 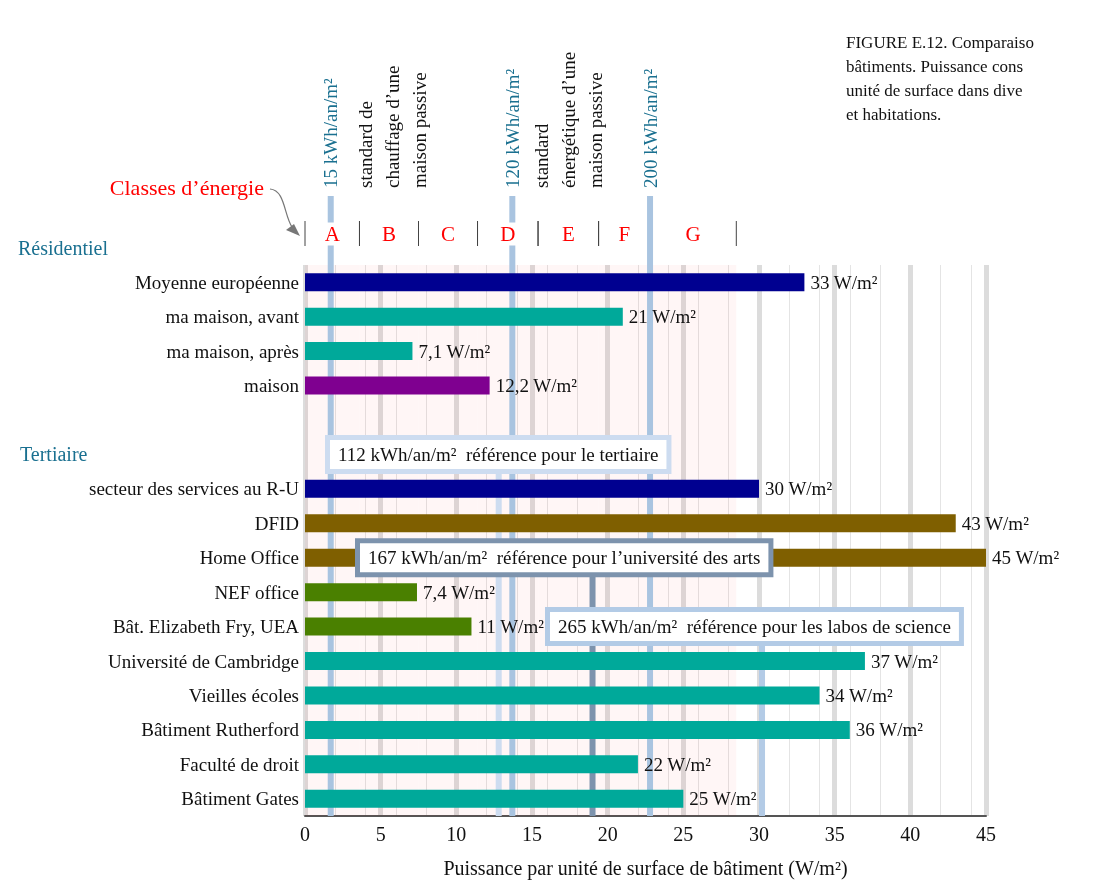 I want to click on x-tick-label: 0, so click(x=305, y=834).